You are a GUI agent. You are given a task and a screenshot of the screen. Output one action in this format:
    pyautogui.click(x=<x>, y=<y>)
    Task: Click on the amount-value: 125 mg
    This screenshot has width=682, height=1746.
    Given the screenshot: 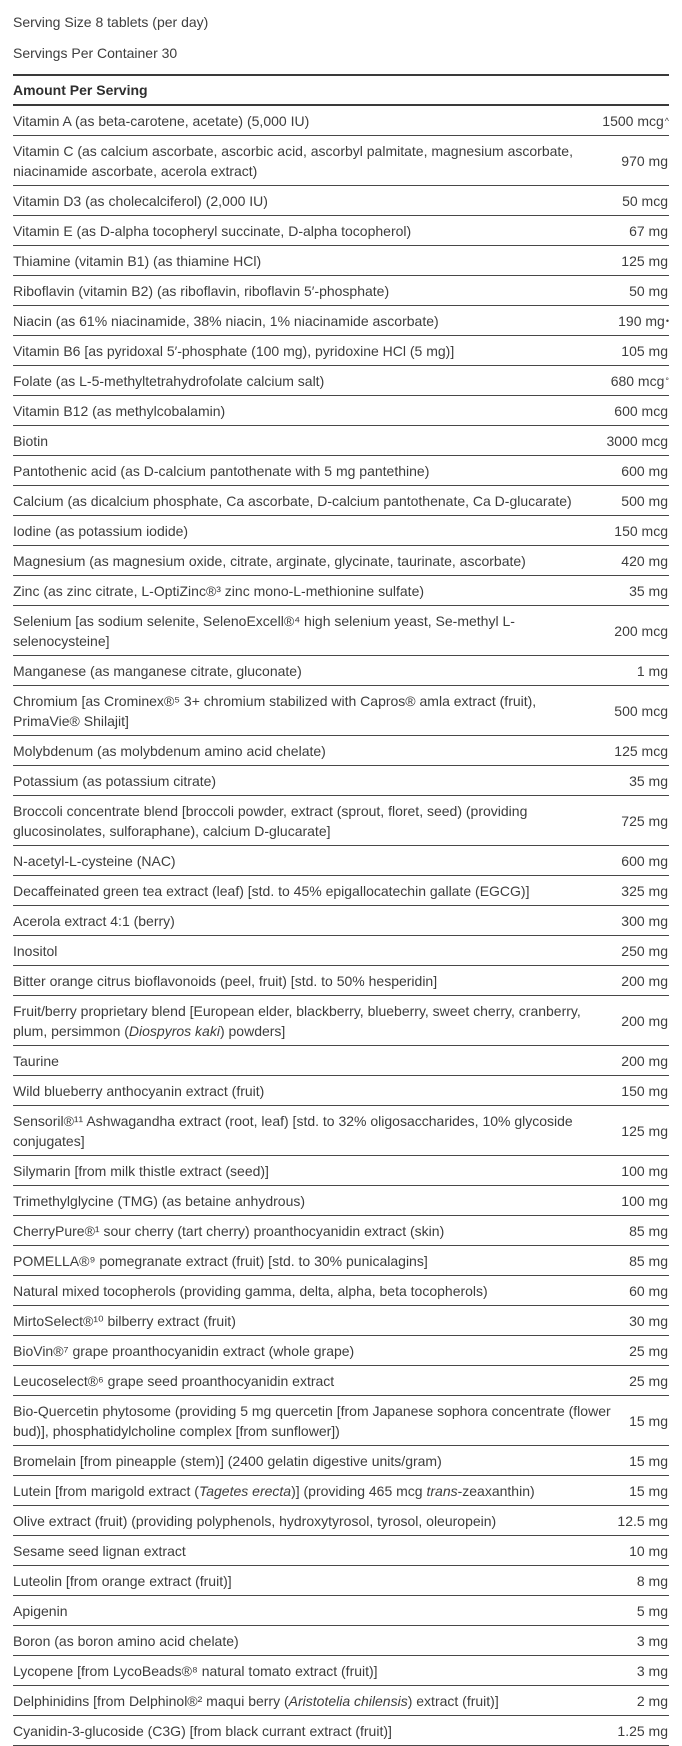 What is the action you would take?
    pyautogui.click(x=644, y=261)
    